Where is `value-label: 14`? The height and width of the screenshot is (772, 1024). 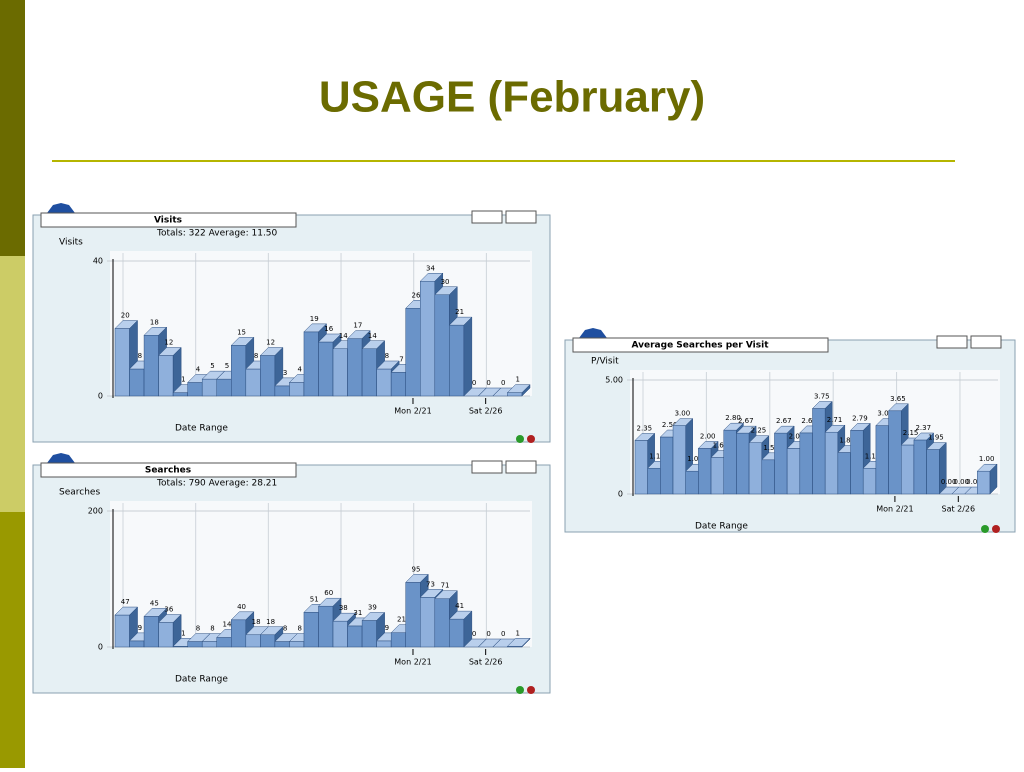
value-label: 14 is located at coordinates (372, 336).